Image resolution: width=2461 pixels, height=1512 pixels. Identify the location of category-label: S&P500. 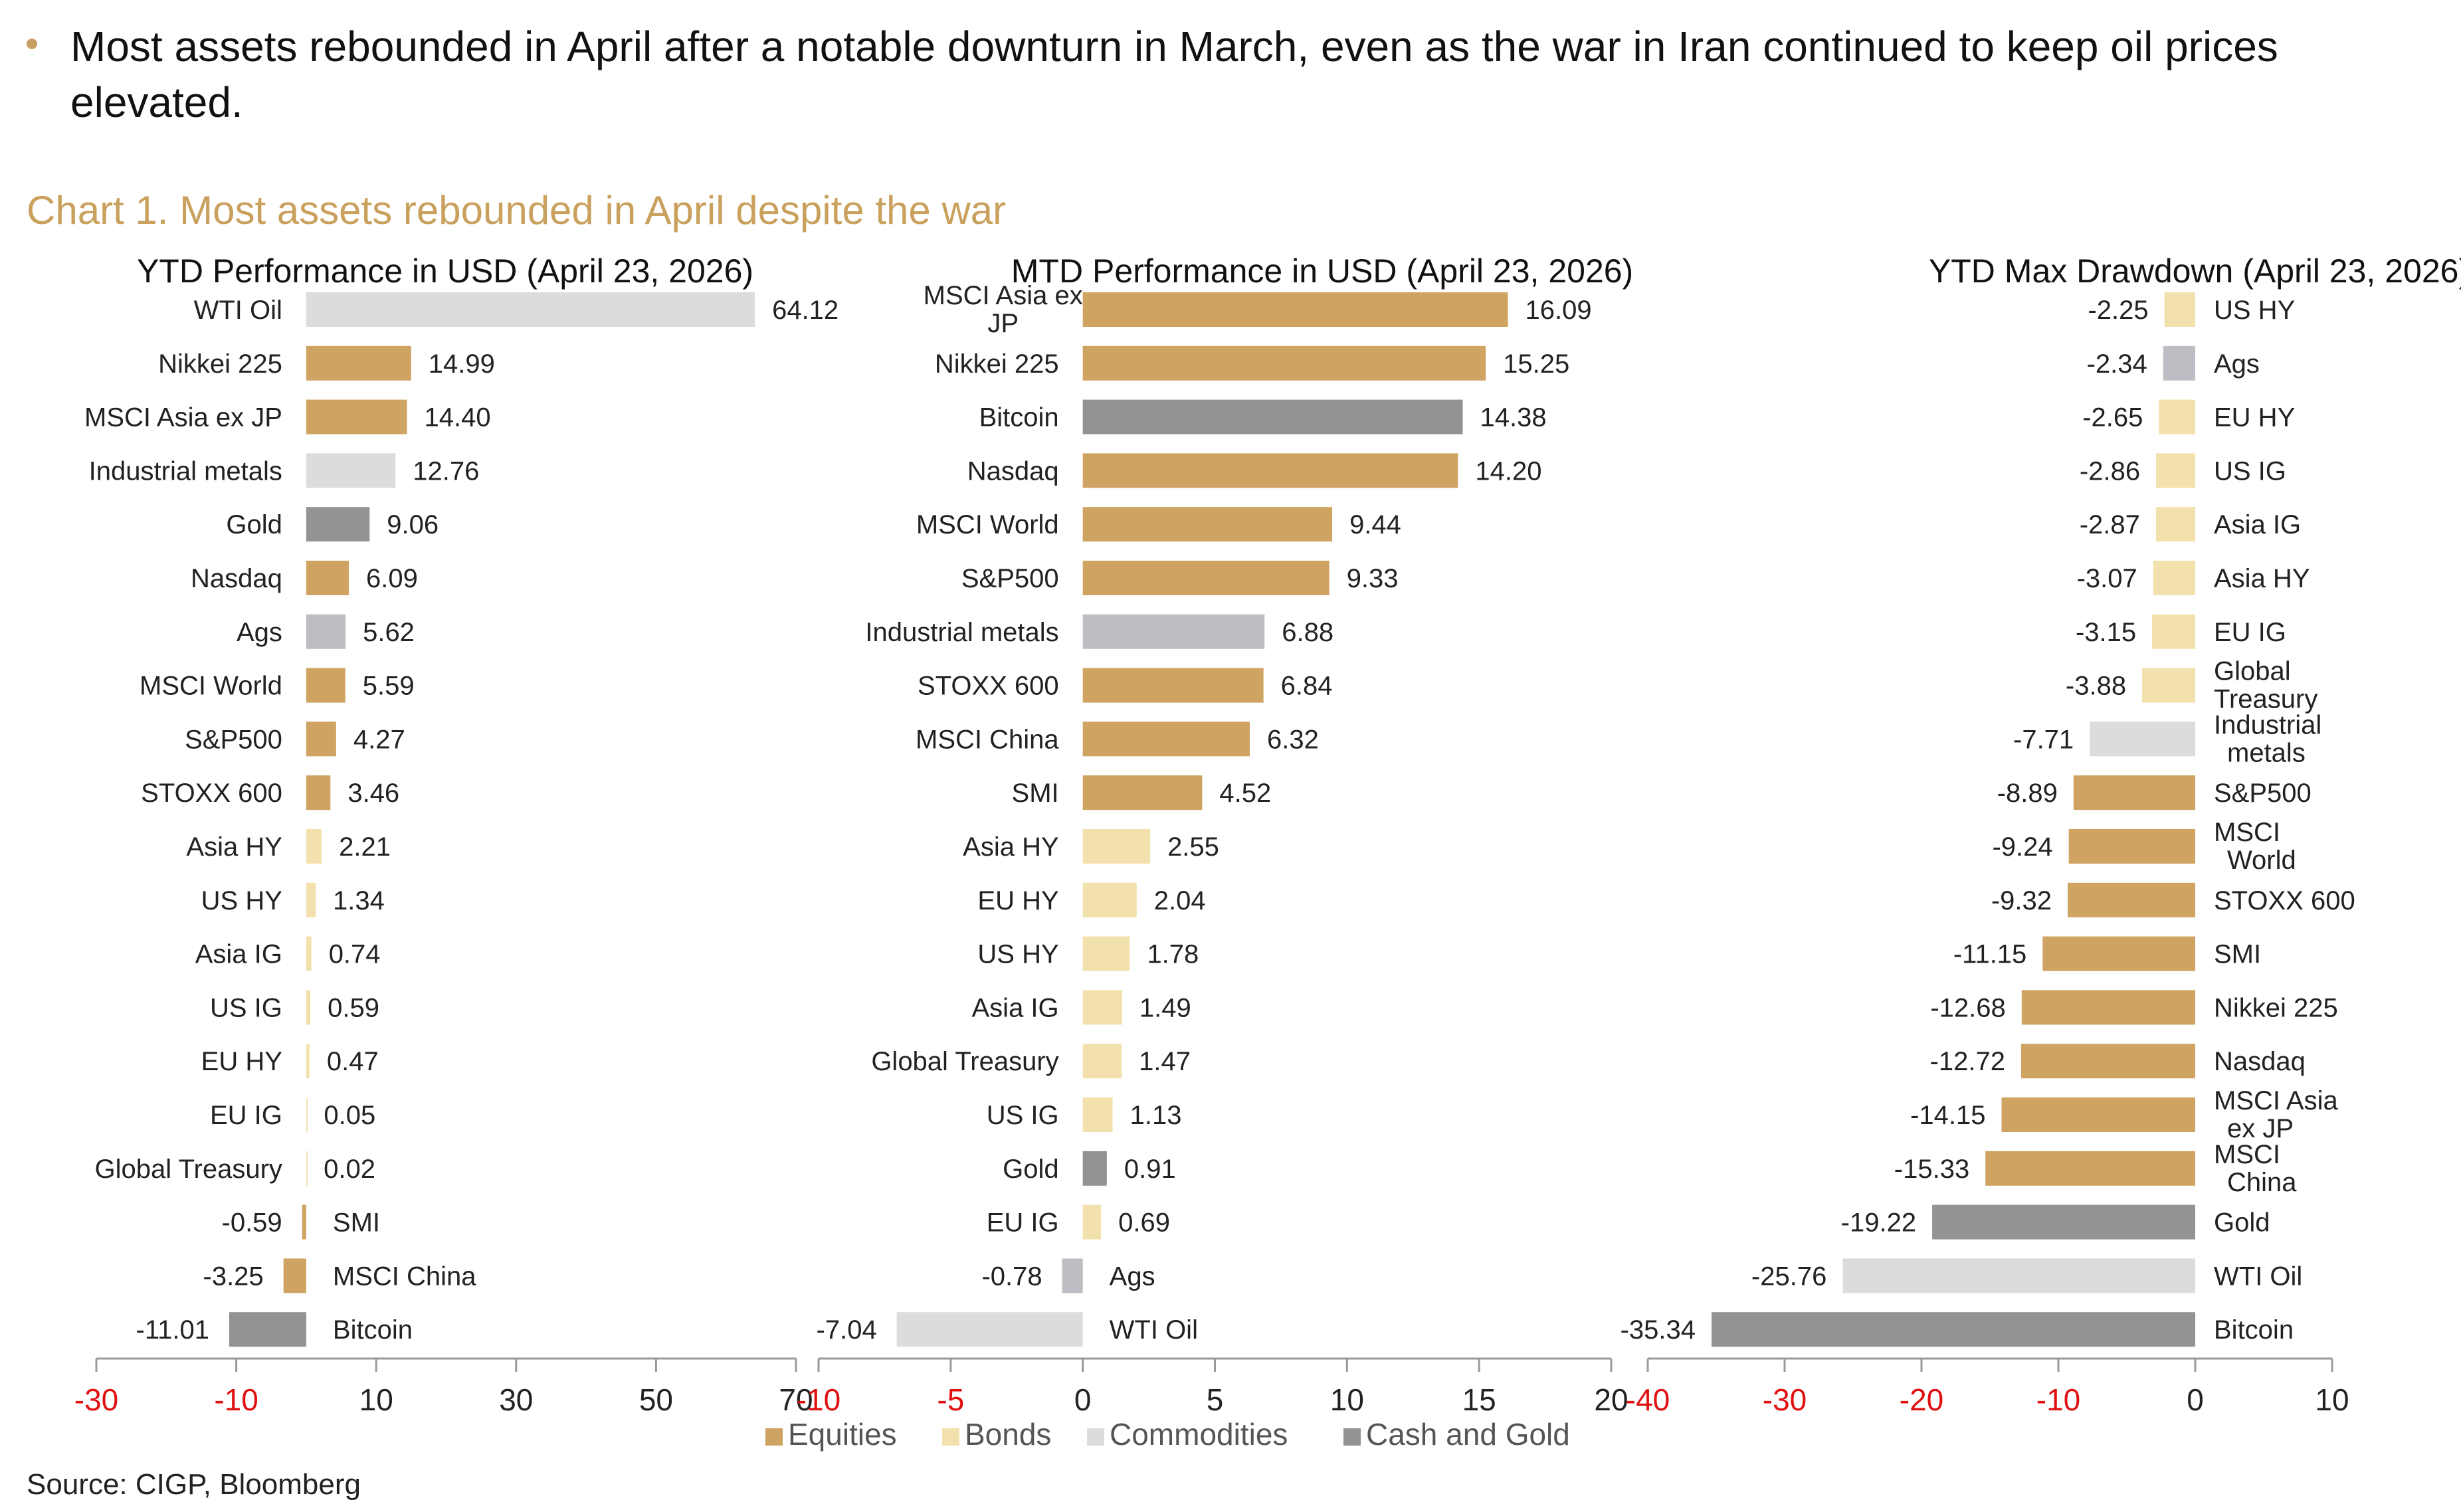
(233, 740).